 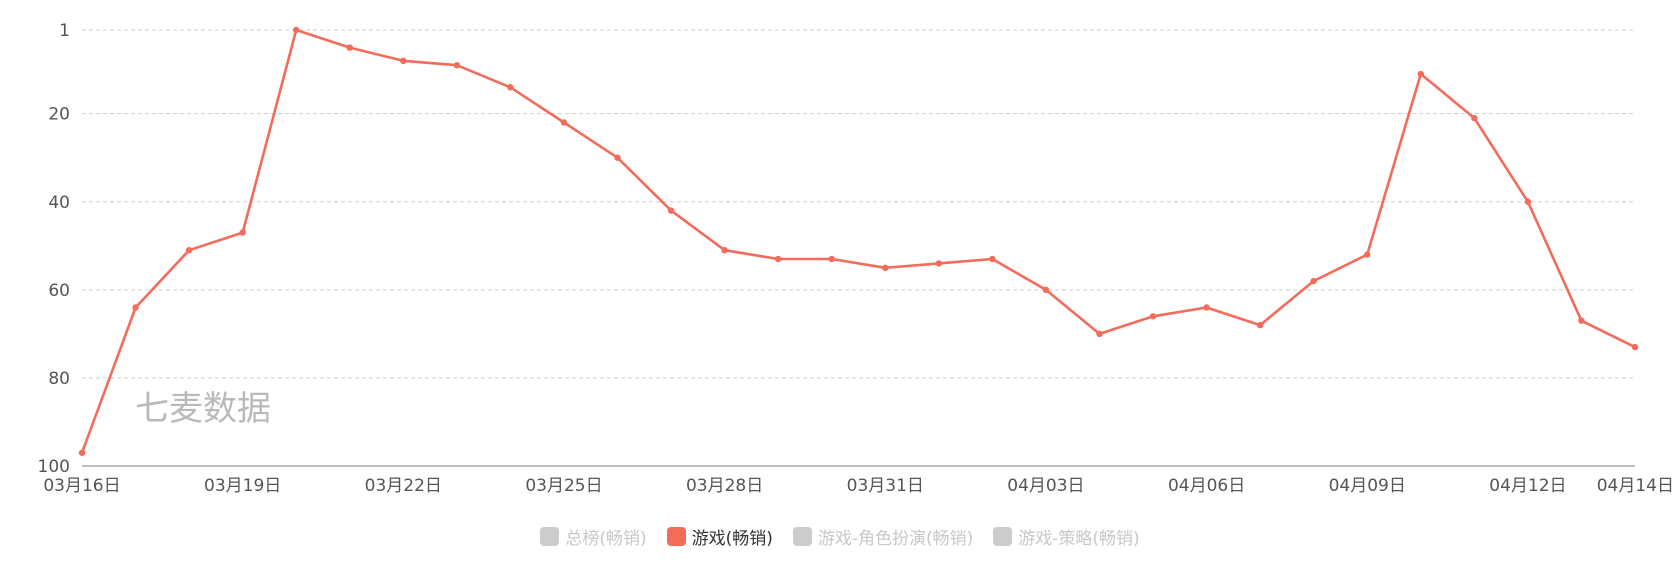 What do you see at coordinates (885, 486) in the screenshot?
I see `x-tick-label: 03月31日` at bounding box center [885, 486].